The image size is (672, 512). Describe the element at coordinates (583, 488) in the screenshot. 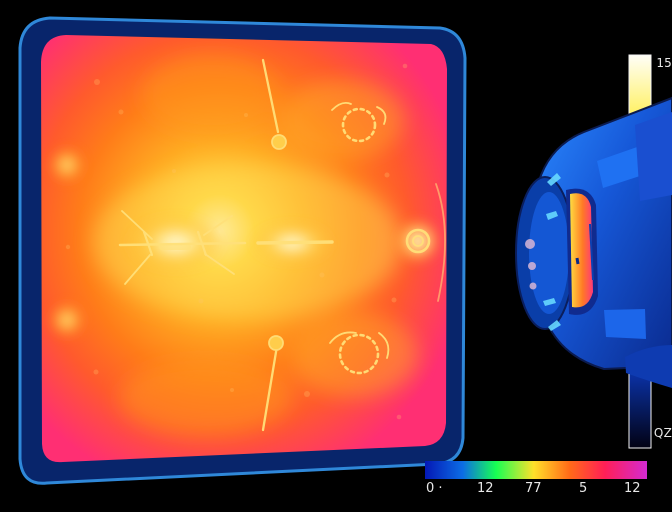

I see `horizontal-scale-label-3: 5` at that location.